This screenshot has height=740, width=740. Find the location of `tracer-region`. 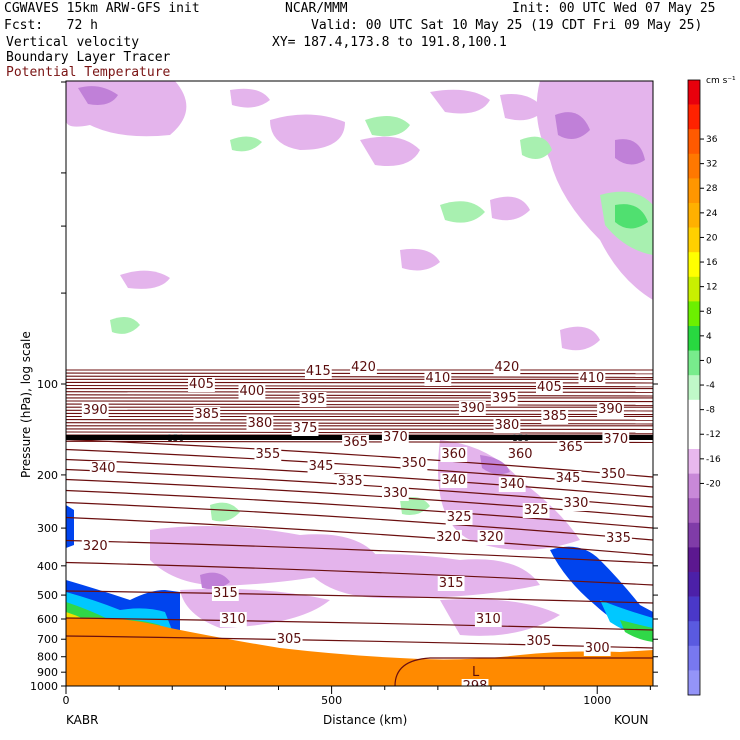

tracer-region is located at coordinates (70, 526).